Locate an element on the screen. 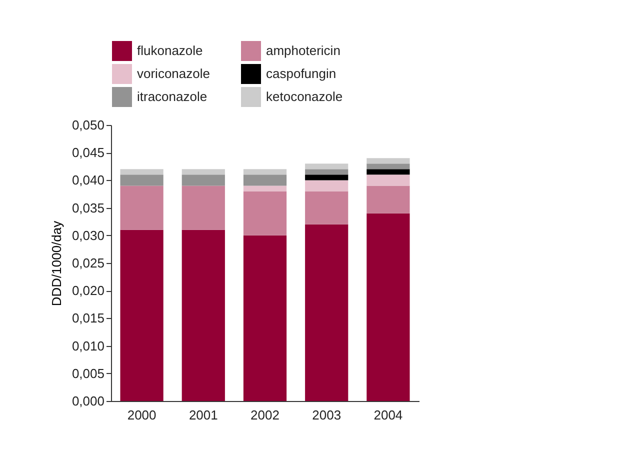  y-tick-label: 0,035 is located at coordinates (88, 208).